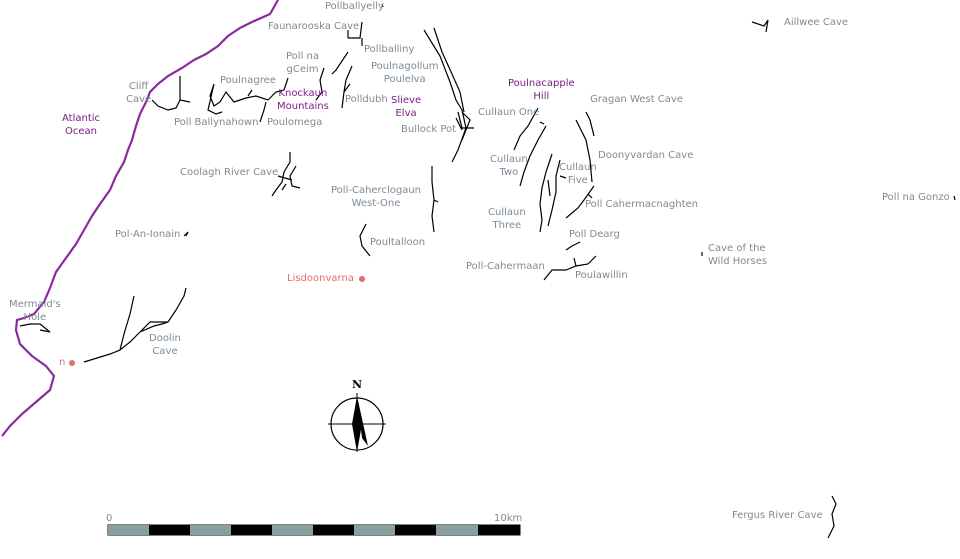 This screenshot has width=960, height=559. Describe the element at coordinates (546, 193) in the screenshot. I see `passage-cullaun-three` at that location.